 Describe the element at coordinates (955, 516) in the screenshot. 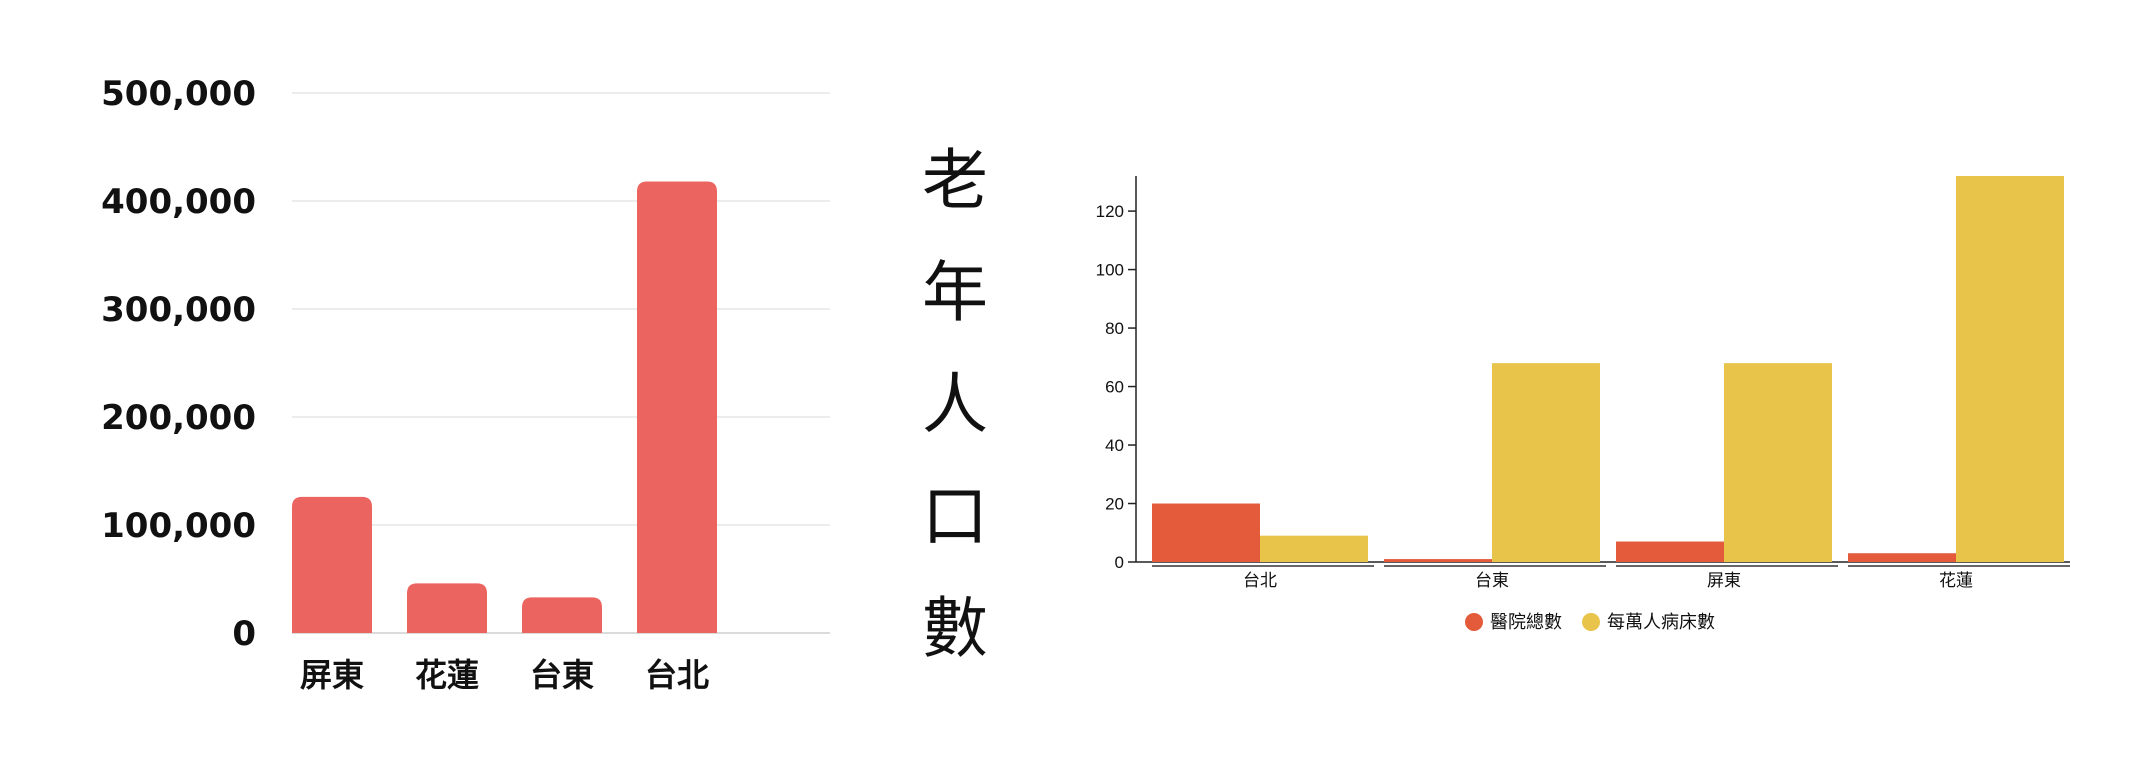

I see `side-label-char: 口` at that location.